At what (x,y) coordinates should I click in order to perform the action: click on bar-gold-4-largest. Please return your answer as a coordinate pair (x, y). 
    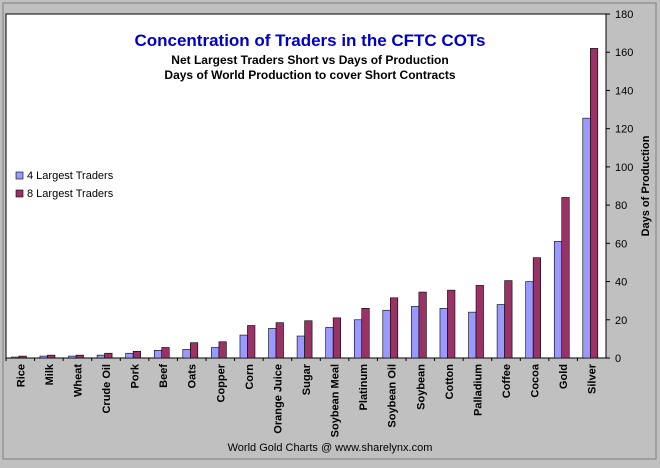
    Looking at the image, I should click on (558, 300).